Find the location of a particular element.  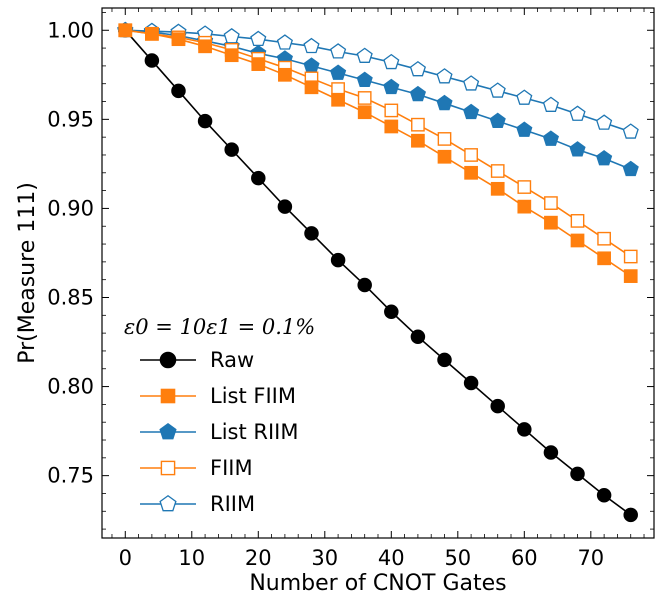

legend-marker-list-fiim is located at coordinates (168, 396).